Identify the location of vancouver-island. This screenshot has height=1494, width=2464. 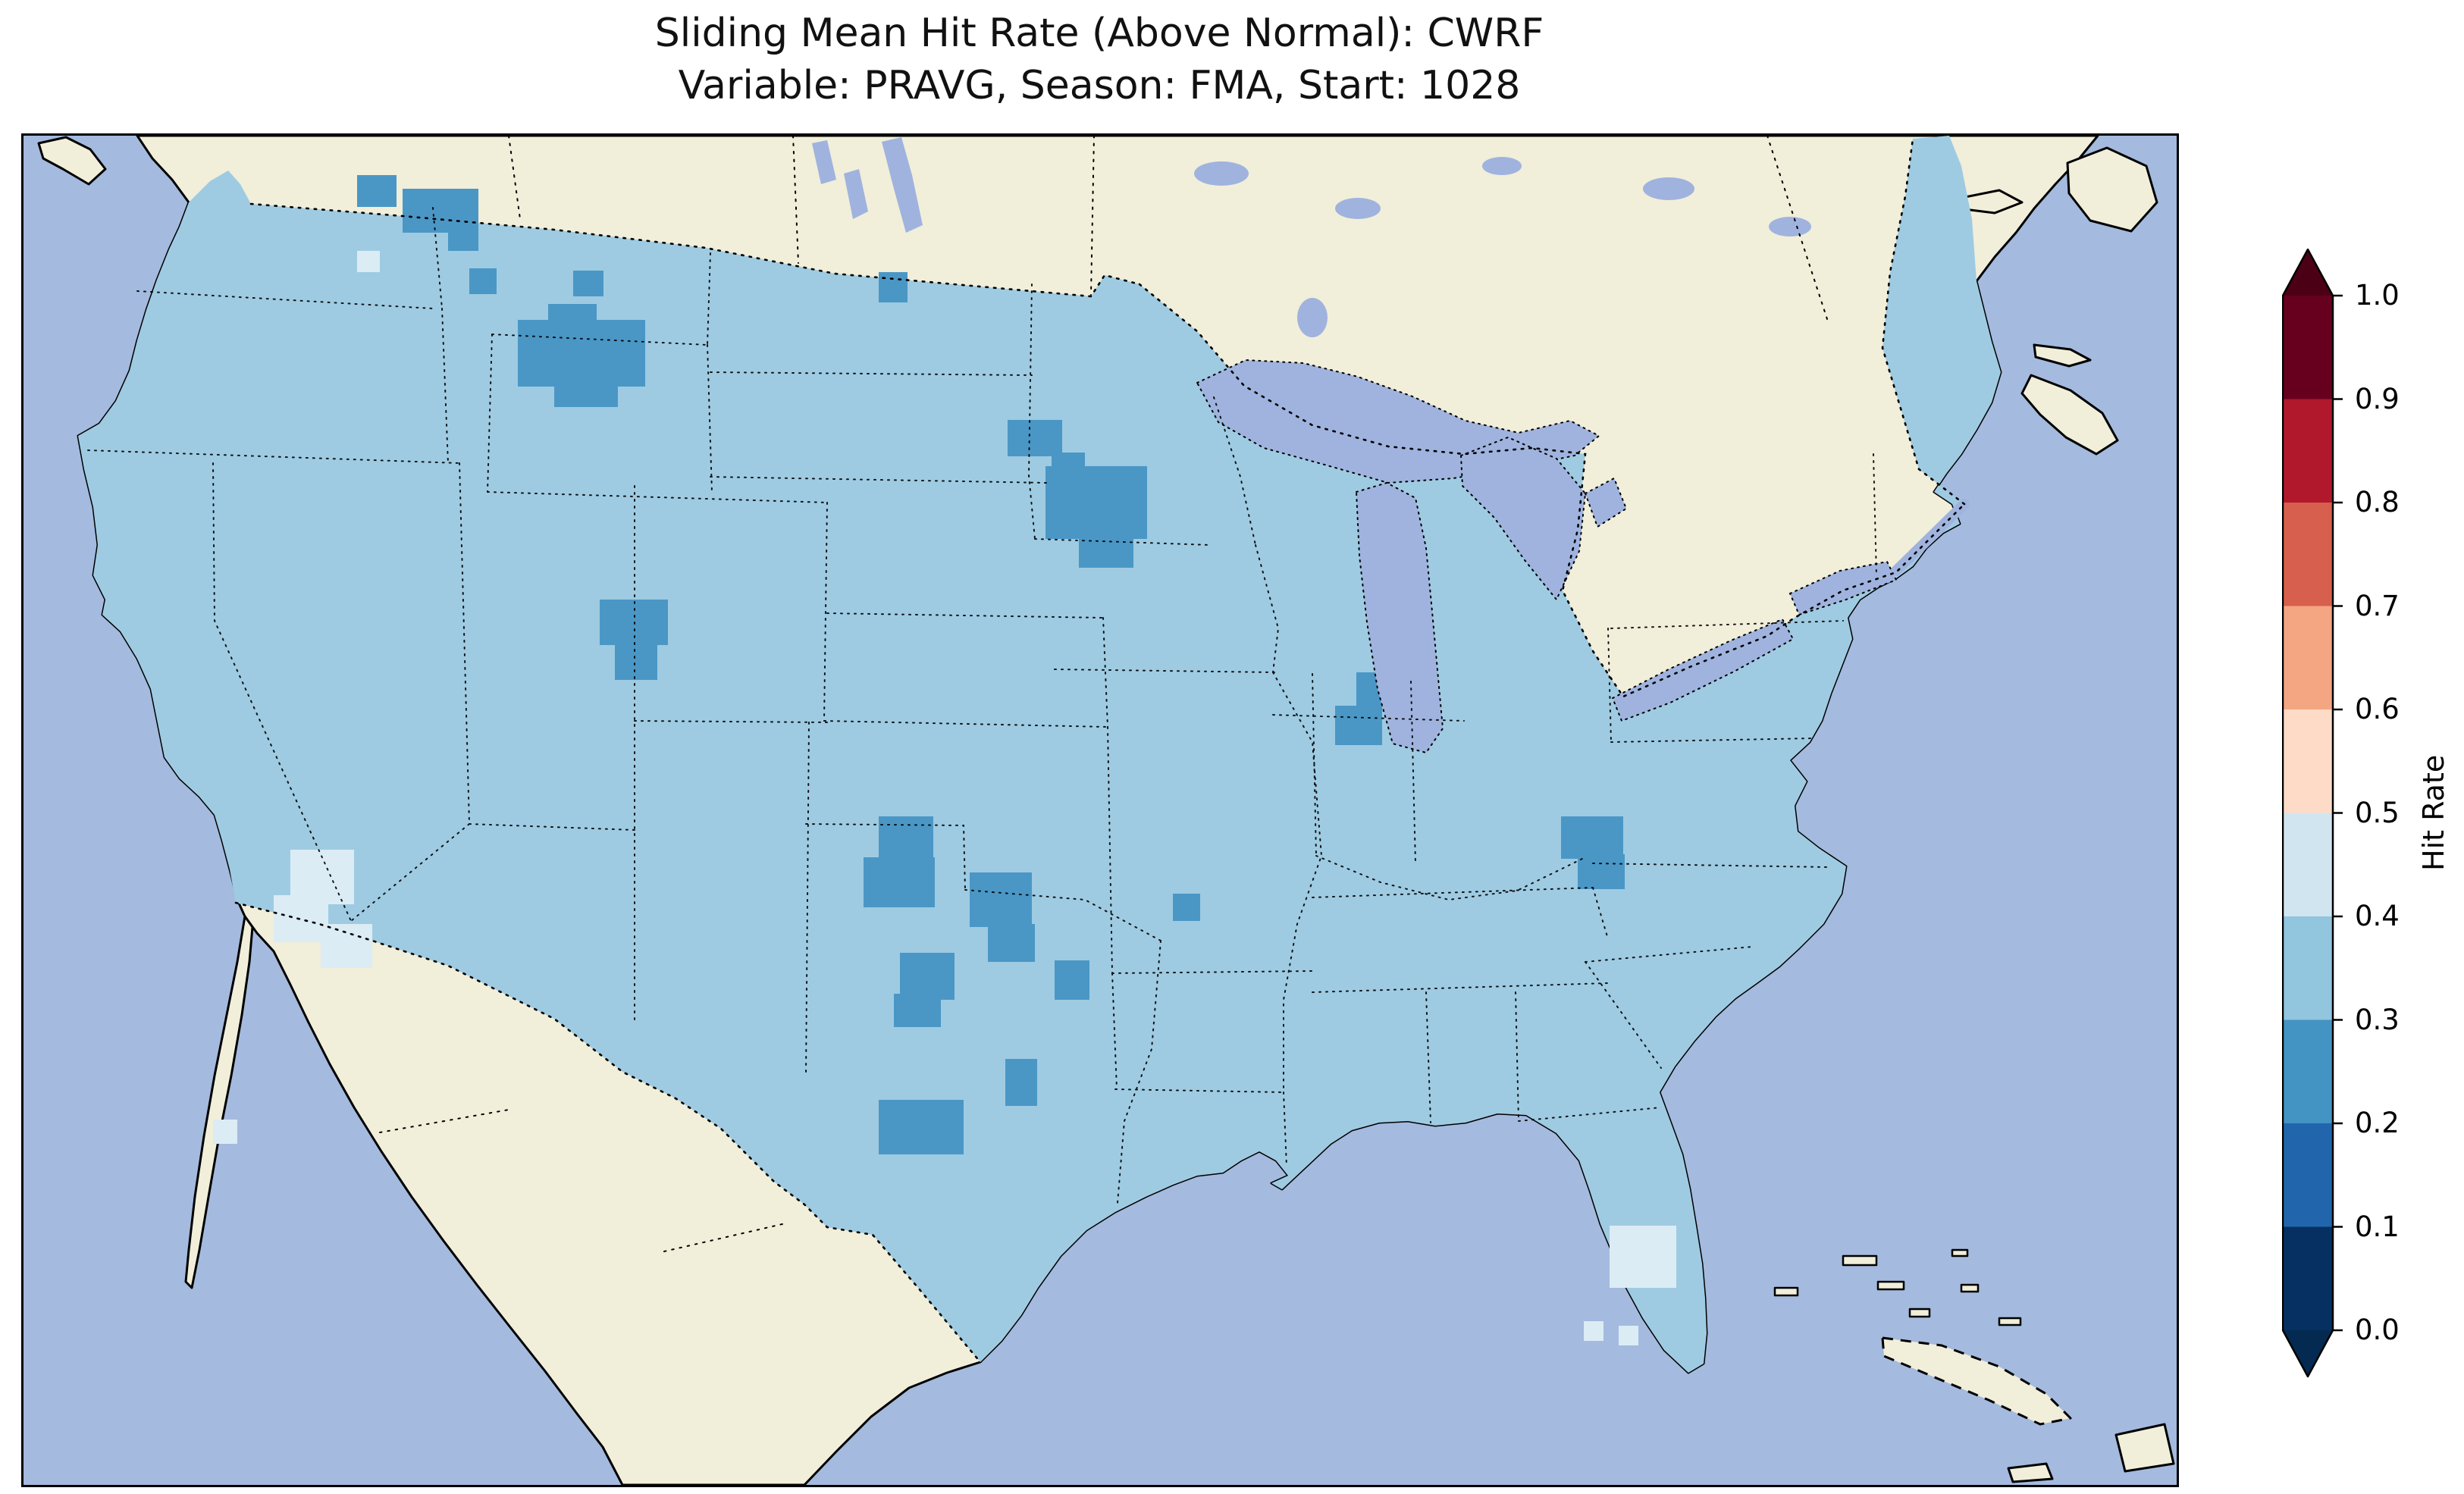
(72, 161).